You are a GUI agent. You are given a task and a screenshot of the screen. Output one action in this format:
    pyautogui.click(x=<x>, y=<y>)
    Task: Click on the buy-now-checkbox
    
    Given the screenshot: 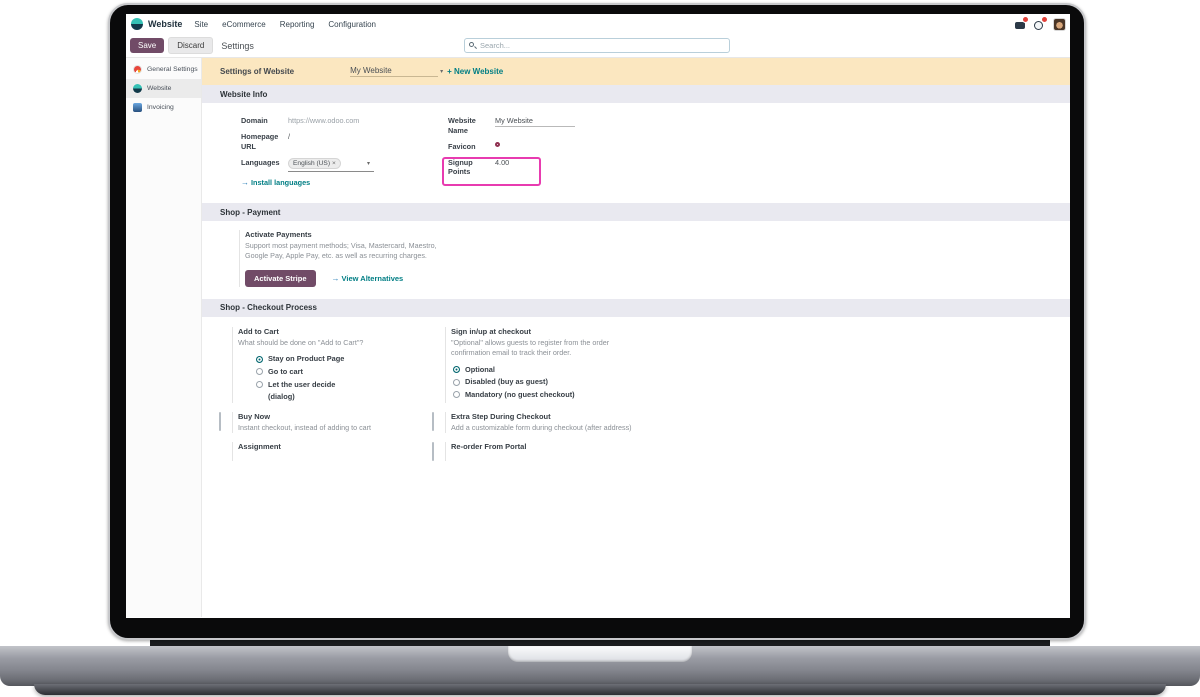 What is the action you would take?
    pyautogui.click(x=220, y=421)
    